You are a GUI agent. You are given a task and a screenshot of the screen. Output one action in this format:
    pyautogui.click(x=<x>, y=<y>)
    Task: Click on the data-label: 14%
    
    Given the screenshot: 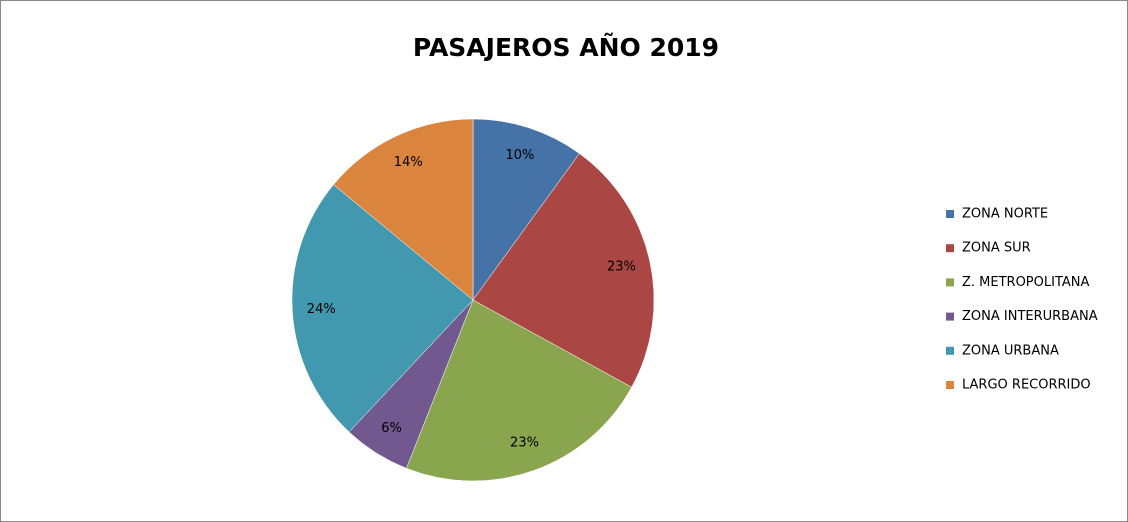 What is the action you would take?
    pyautogui.click(x=408, y=162)
    